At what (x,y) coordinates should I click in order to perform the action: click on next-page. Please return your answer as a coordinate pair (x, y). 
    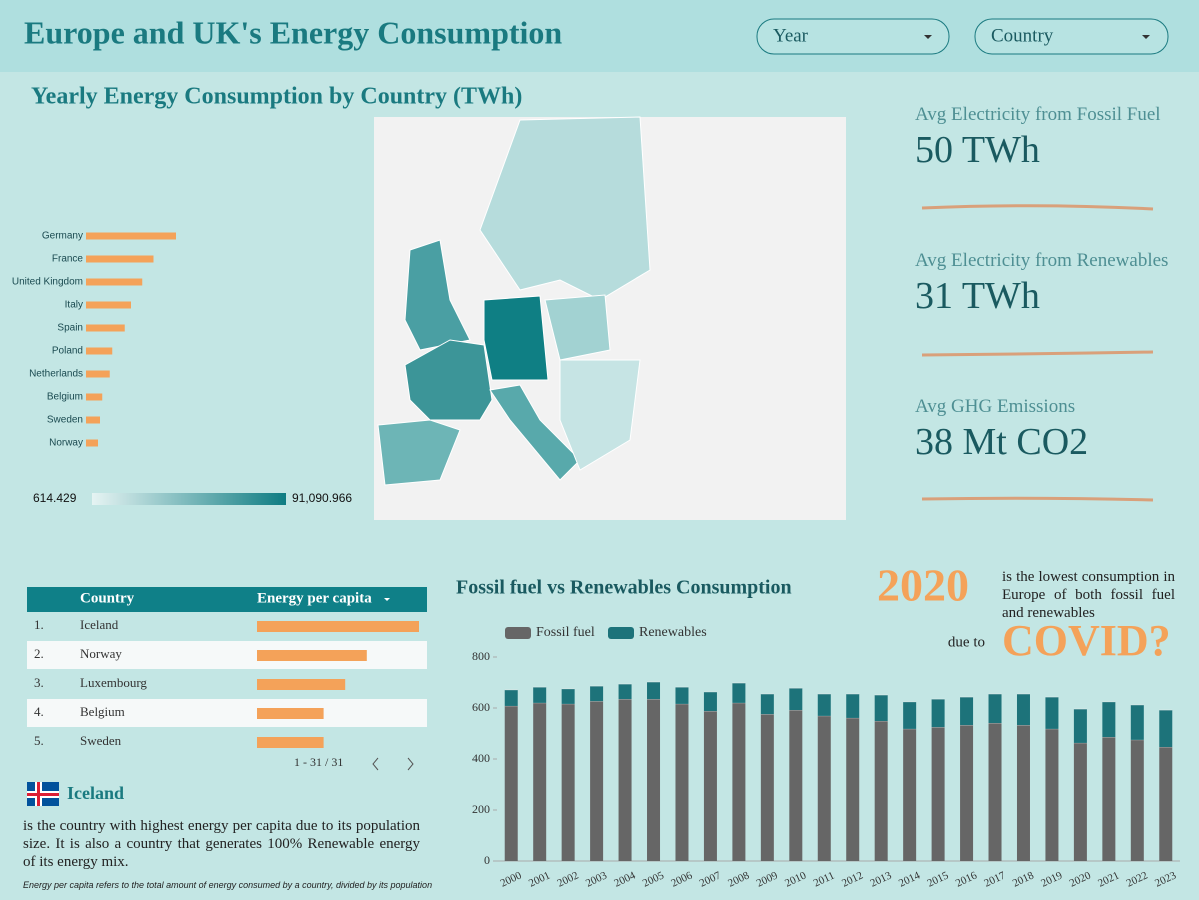
    Looking at the image, I should click on (410, 764).